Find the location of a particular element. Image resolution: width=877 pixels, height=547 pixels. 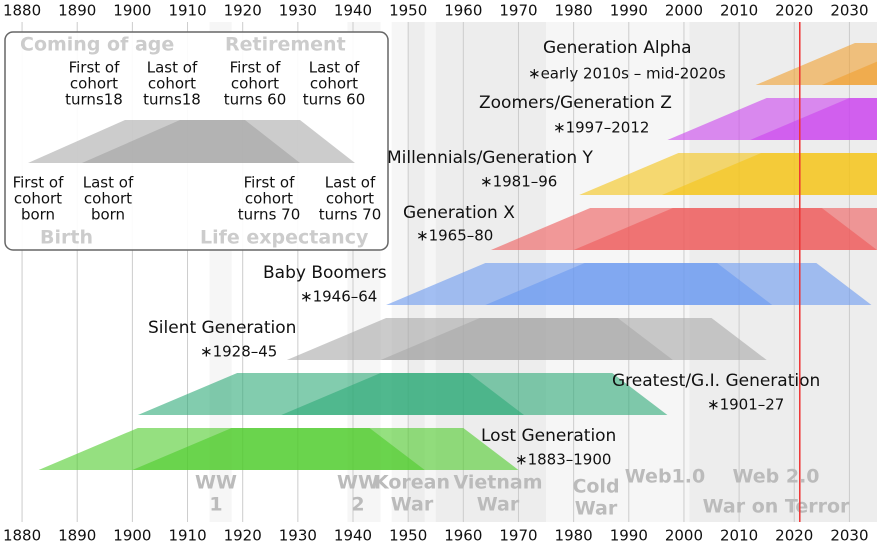

generation-years: ∗1981–96 is located at coordinates (518, 182).